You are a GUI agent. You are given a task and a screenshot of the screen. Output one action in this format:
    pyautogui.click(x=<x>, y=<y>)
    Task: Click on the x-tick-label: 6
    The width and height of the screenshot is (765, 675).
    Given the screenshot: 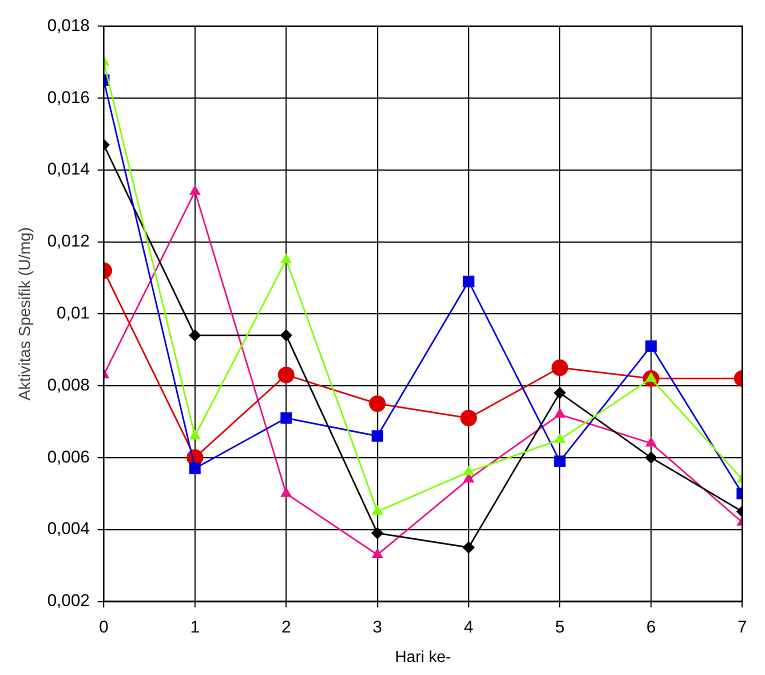 What is the action you would take?
    pyautogui.click(x=651, y=626)
    